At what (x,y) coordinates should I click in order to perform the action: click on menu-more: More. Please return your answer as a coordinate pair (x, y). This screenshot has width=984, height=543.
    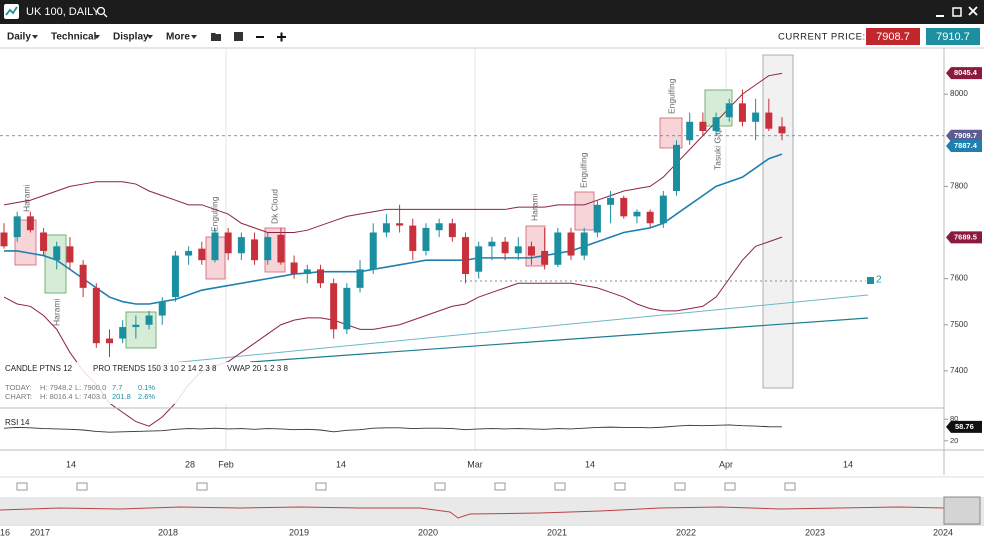
    Looking at the image, I should click on (178, 37).